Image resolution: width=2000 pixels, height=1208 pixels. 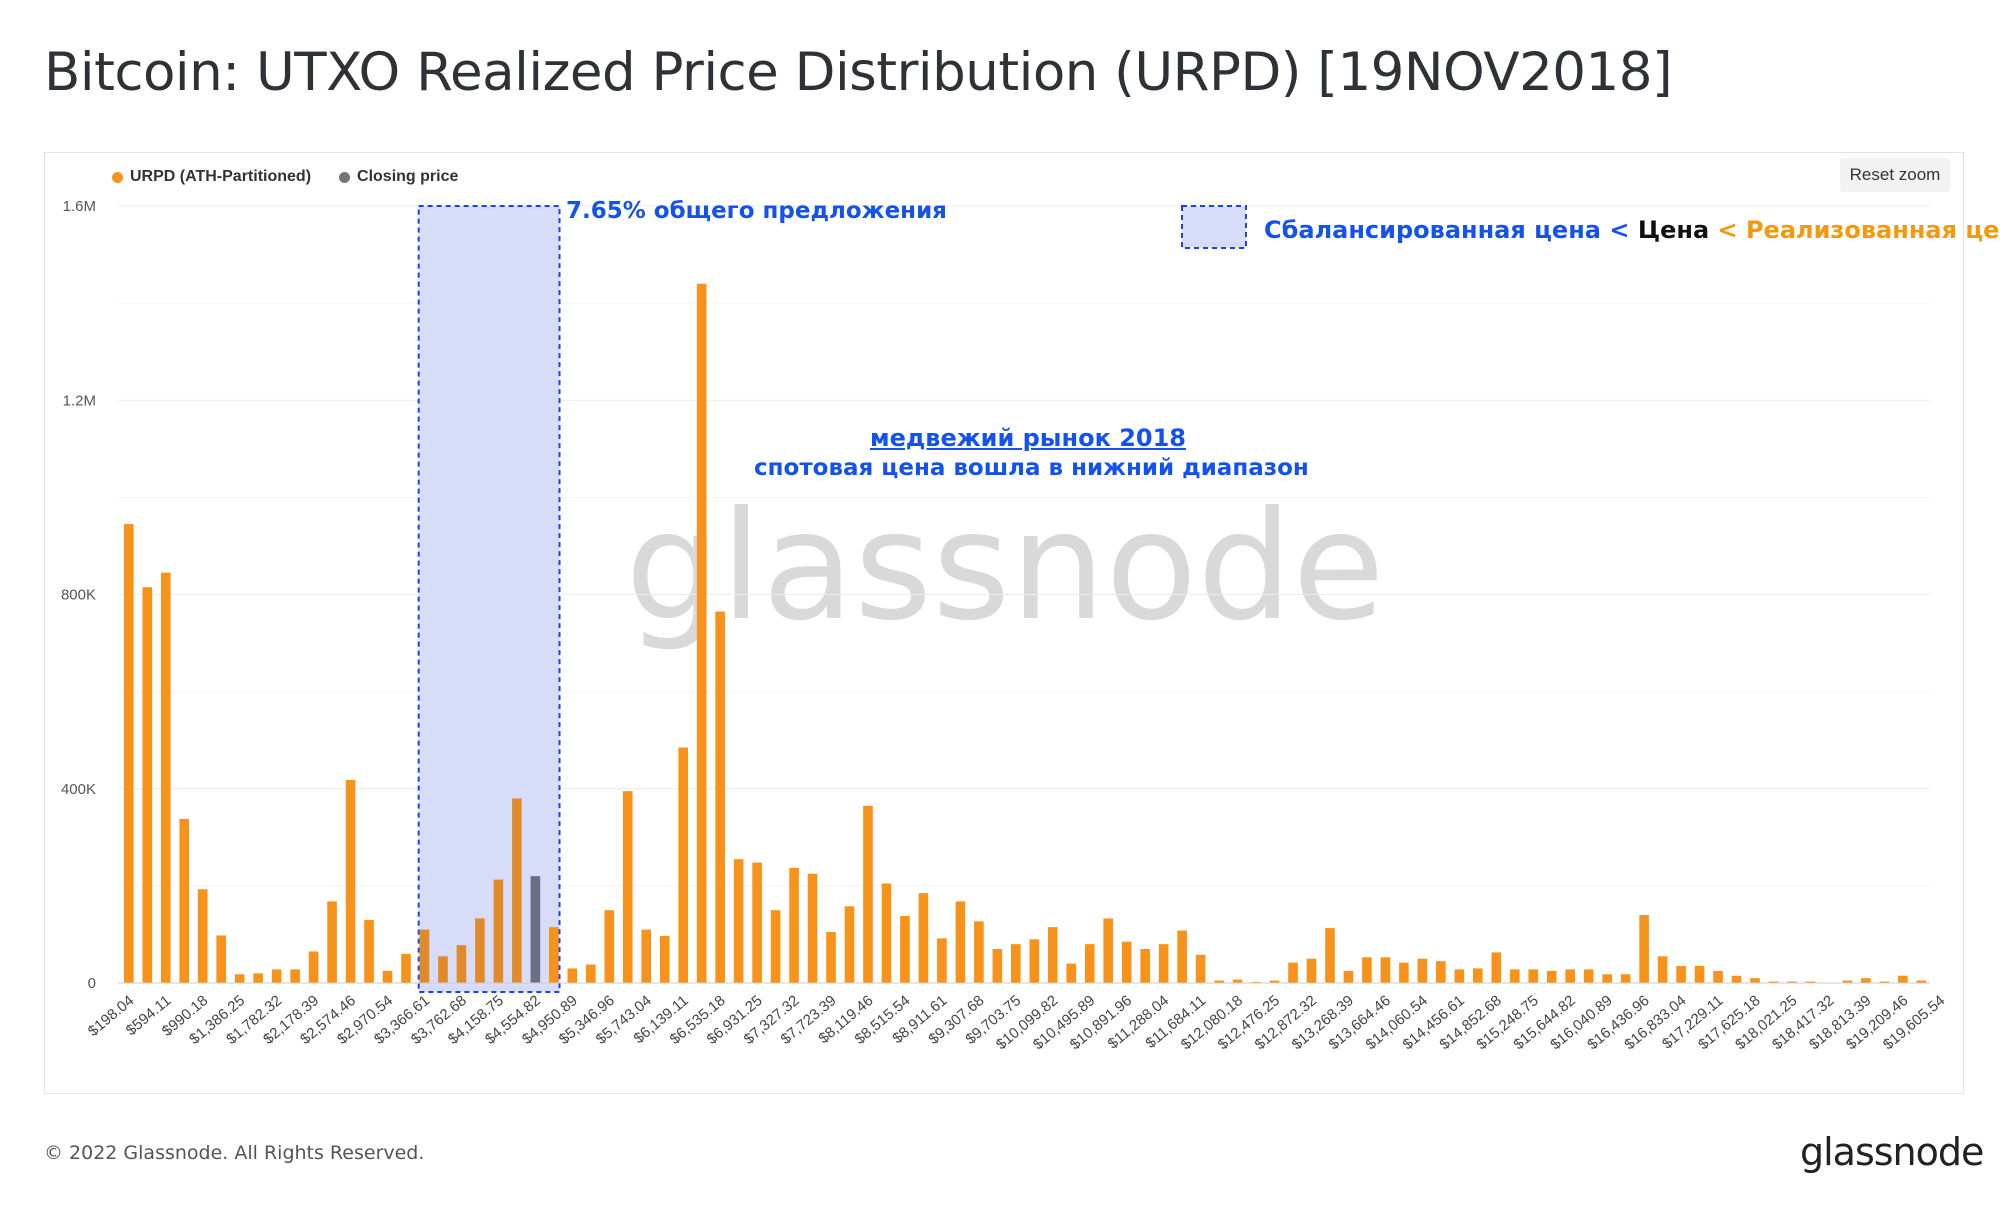 I want to click on y-tick-label: 800K, so click(x=78, y=595).